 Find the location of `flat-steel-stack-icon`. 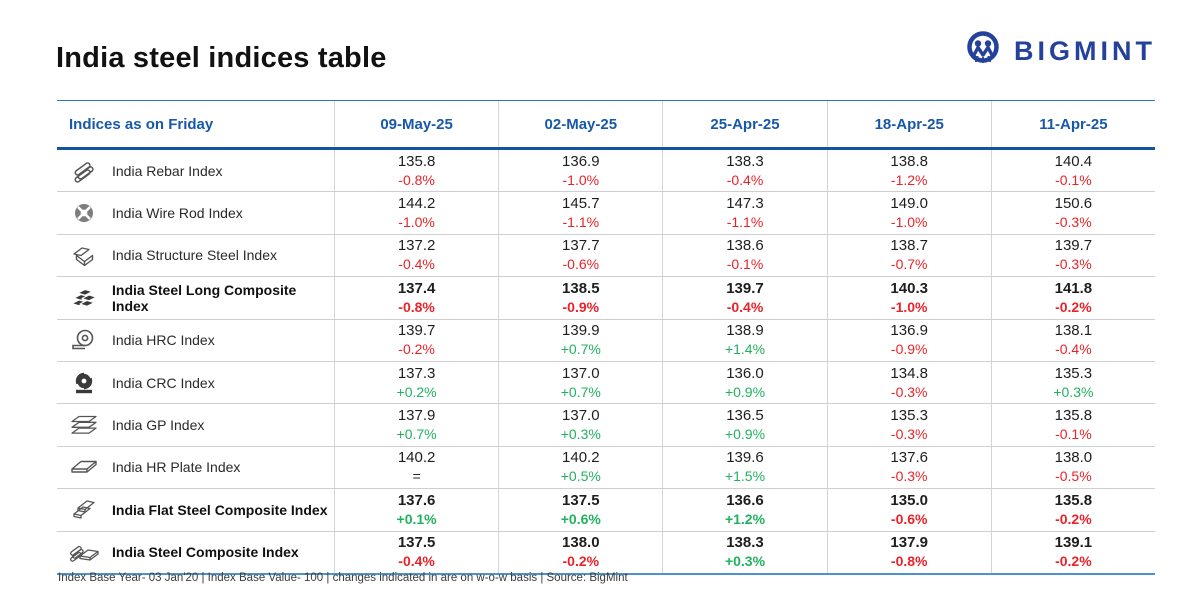

flat-steel-stack-icon is located at coordinates (84, 510).